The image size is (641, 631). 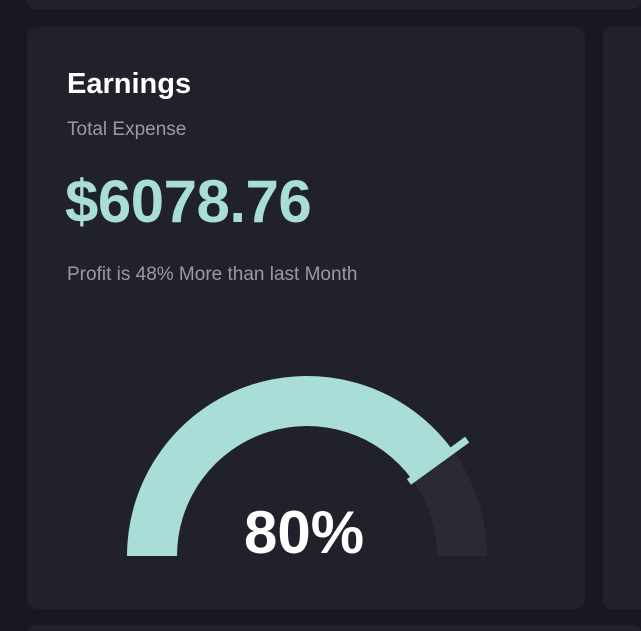 I want to click on card-above, so click(x=334, y=4).